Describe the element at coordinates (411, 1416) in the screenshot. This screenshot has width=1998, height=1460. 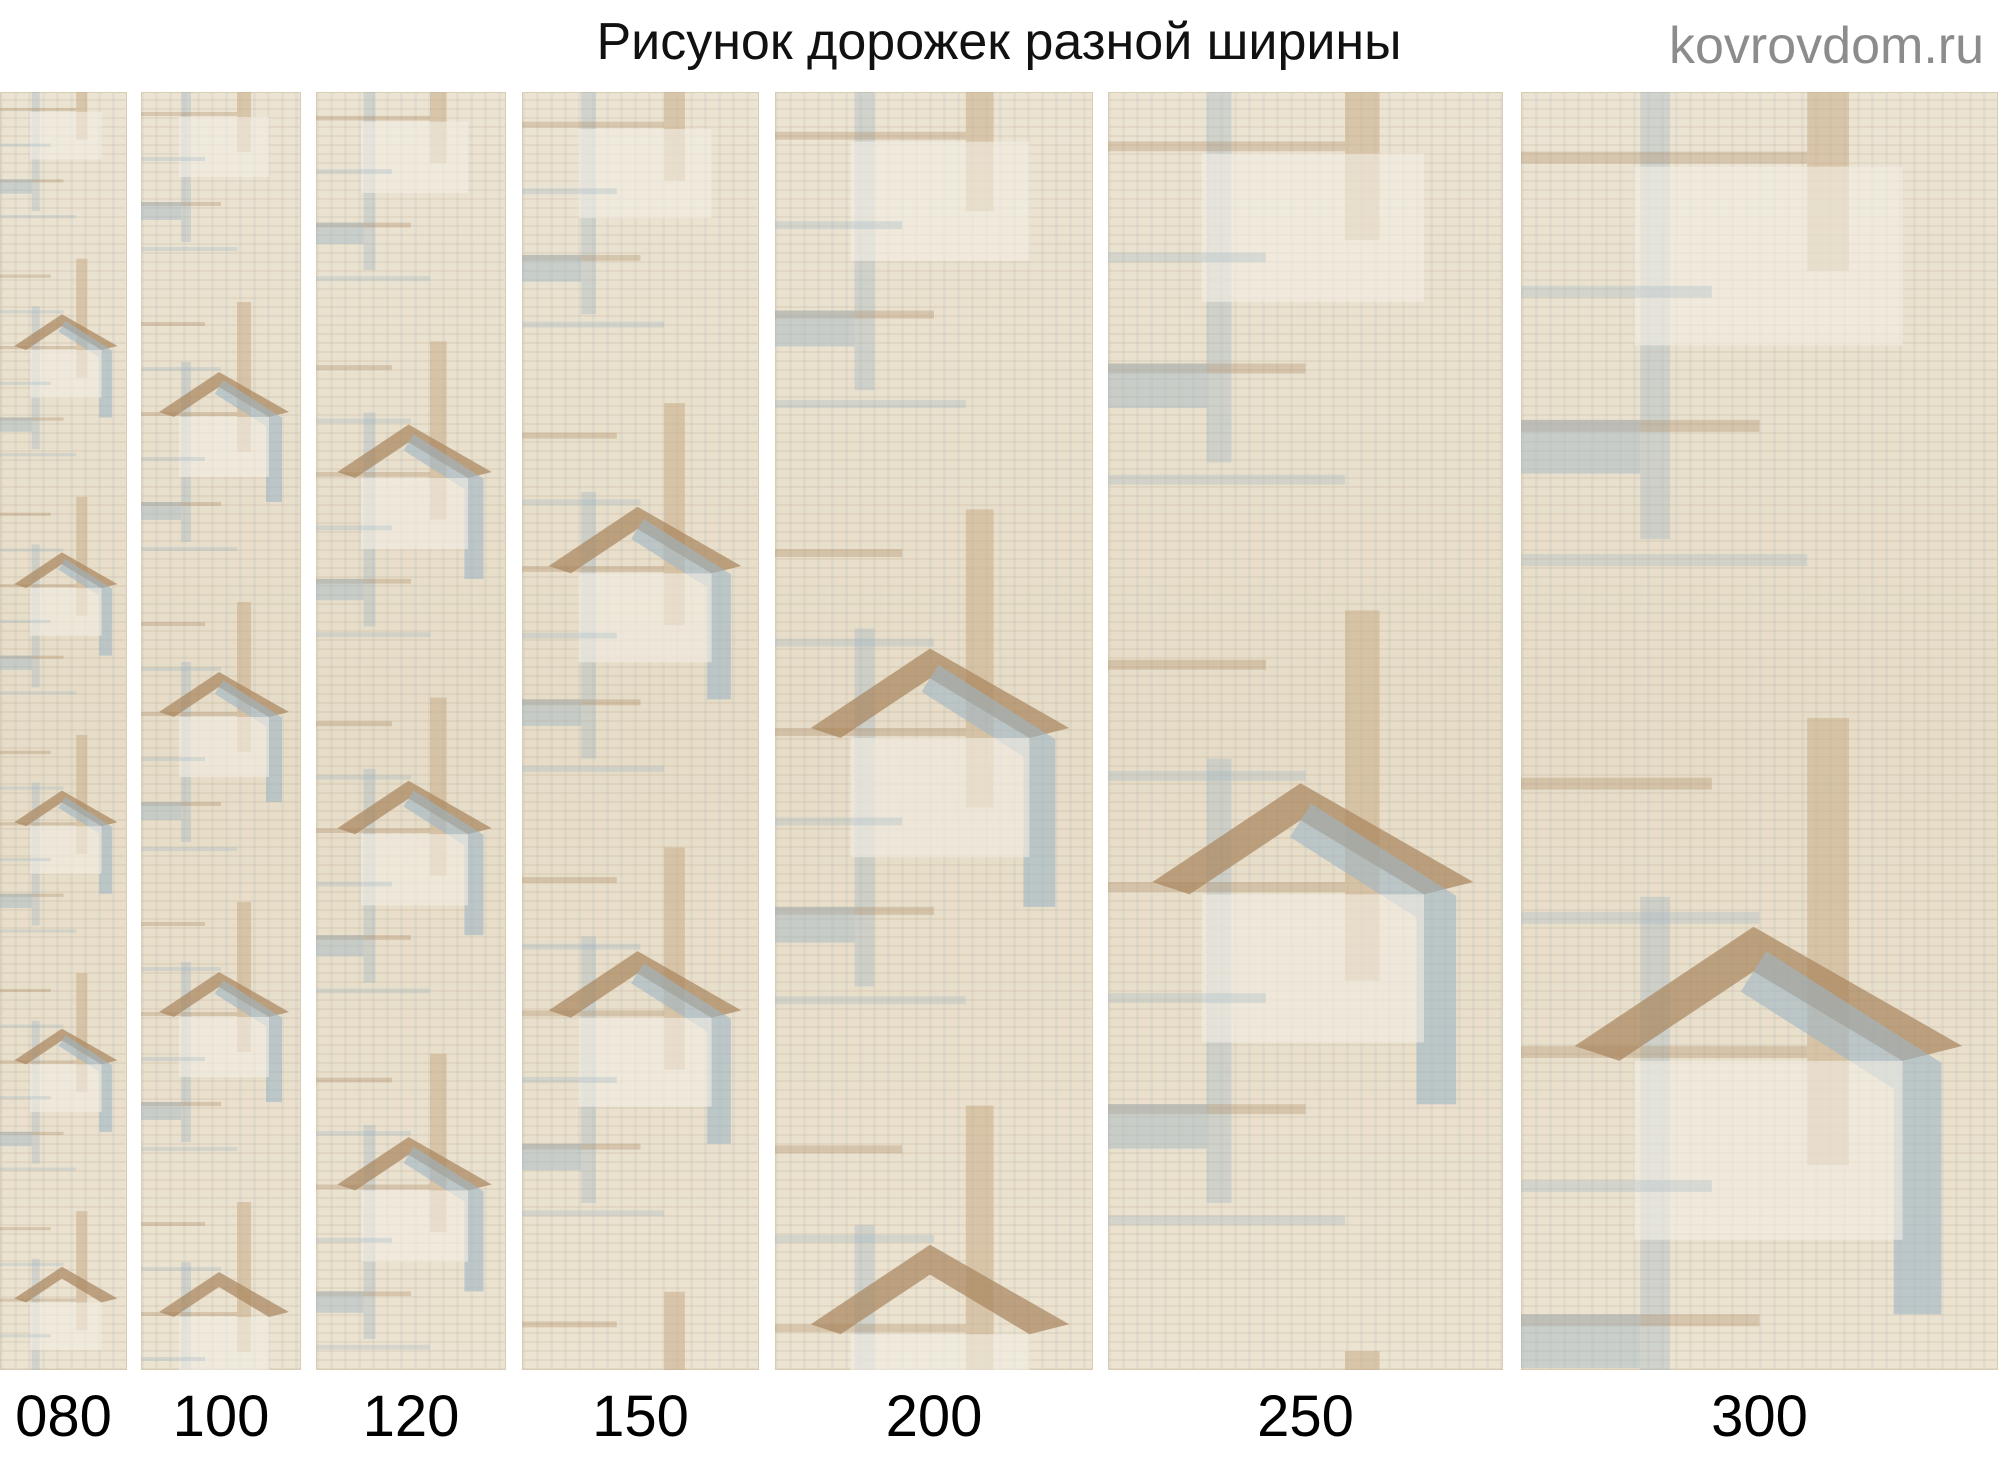
I see `width-label: 120` at that location.